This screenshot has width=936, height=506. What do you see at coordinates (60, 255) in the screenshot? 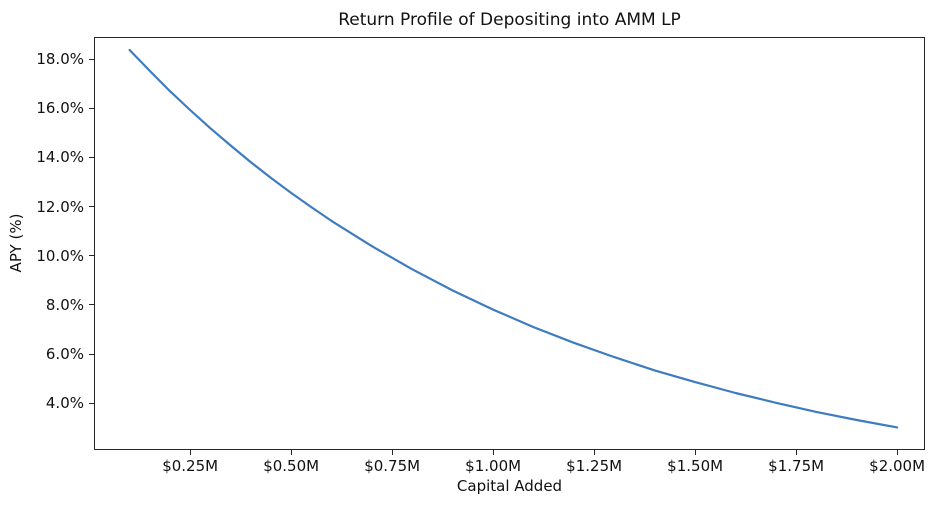
I see `y-tick-label: 10.0%` at bounding box center [60, 255].